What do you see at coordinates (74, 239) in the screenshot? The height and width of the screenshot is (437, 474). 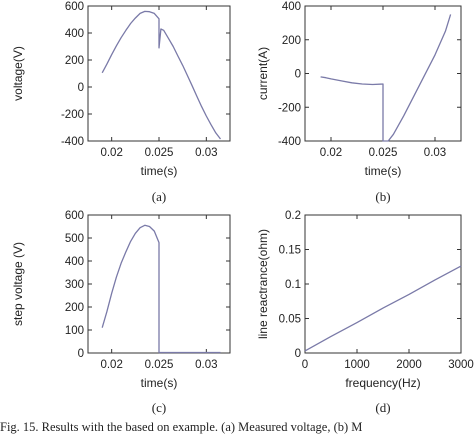 I see `y-tick-label: 500` at bounding box center [74, 239].